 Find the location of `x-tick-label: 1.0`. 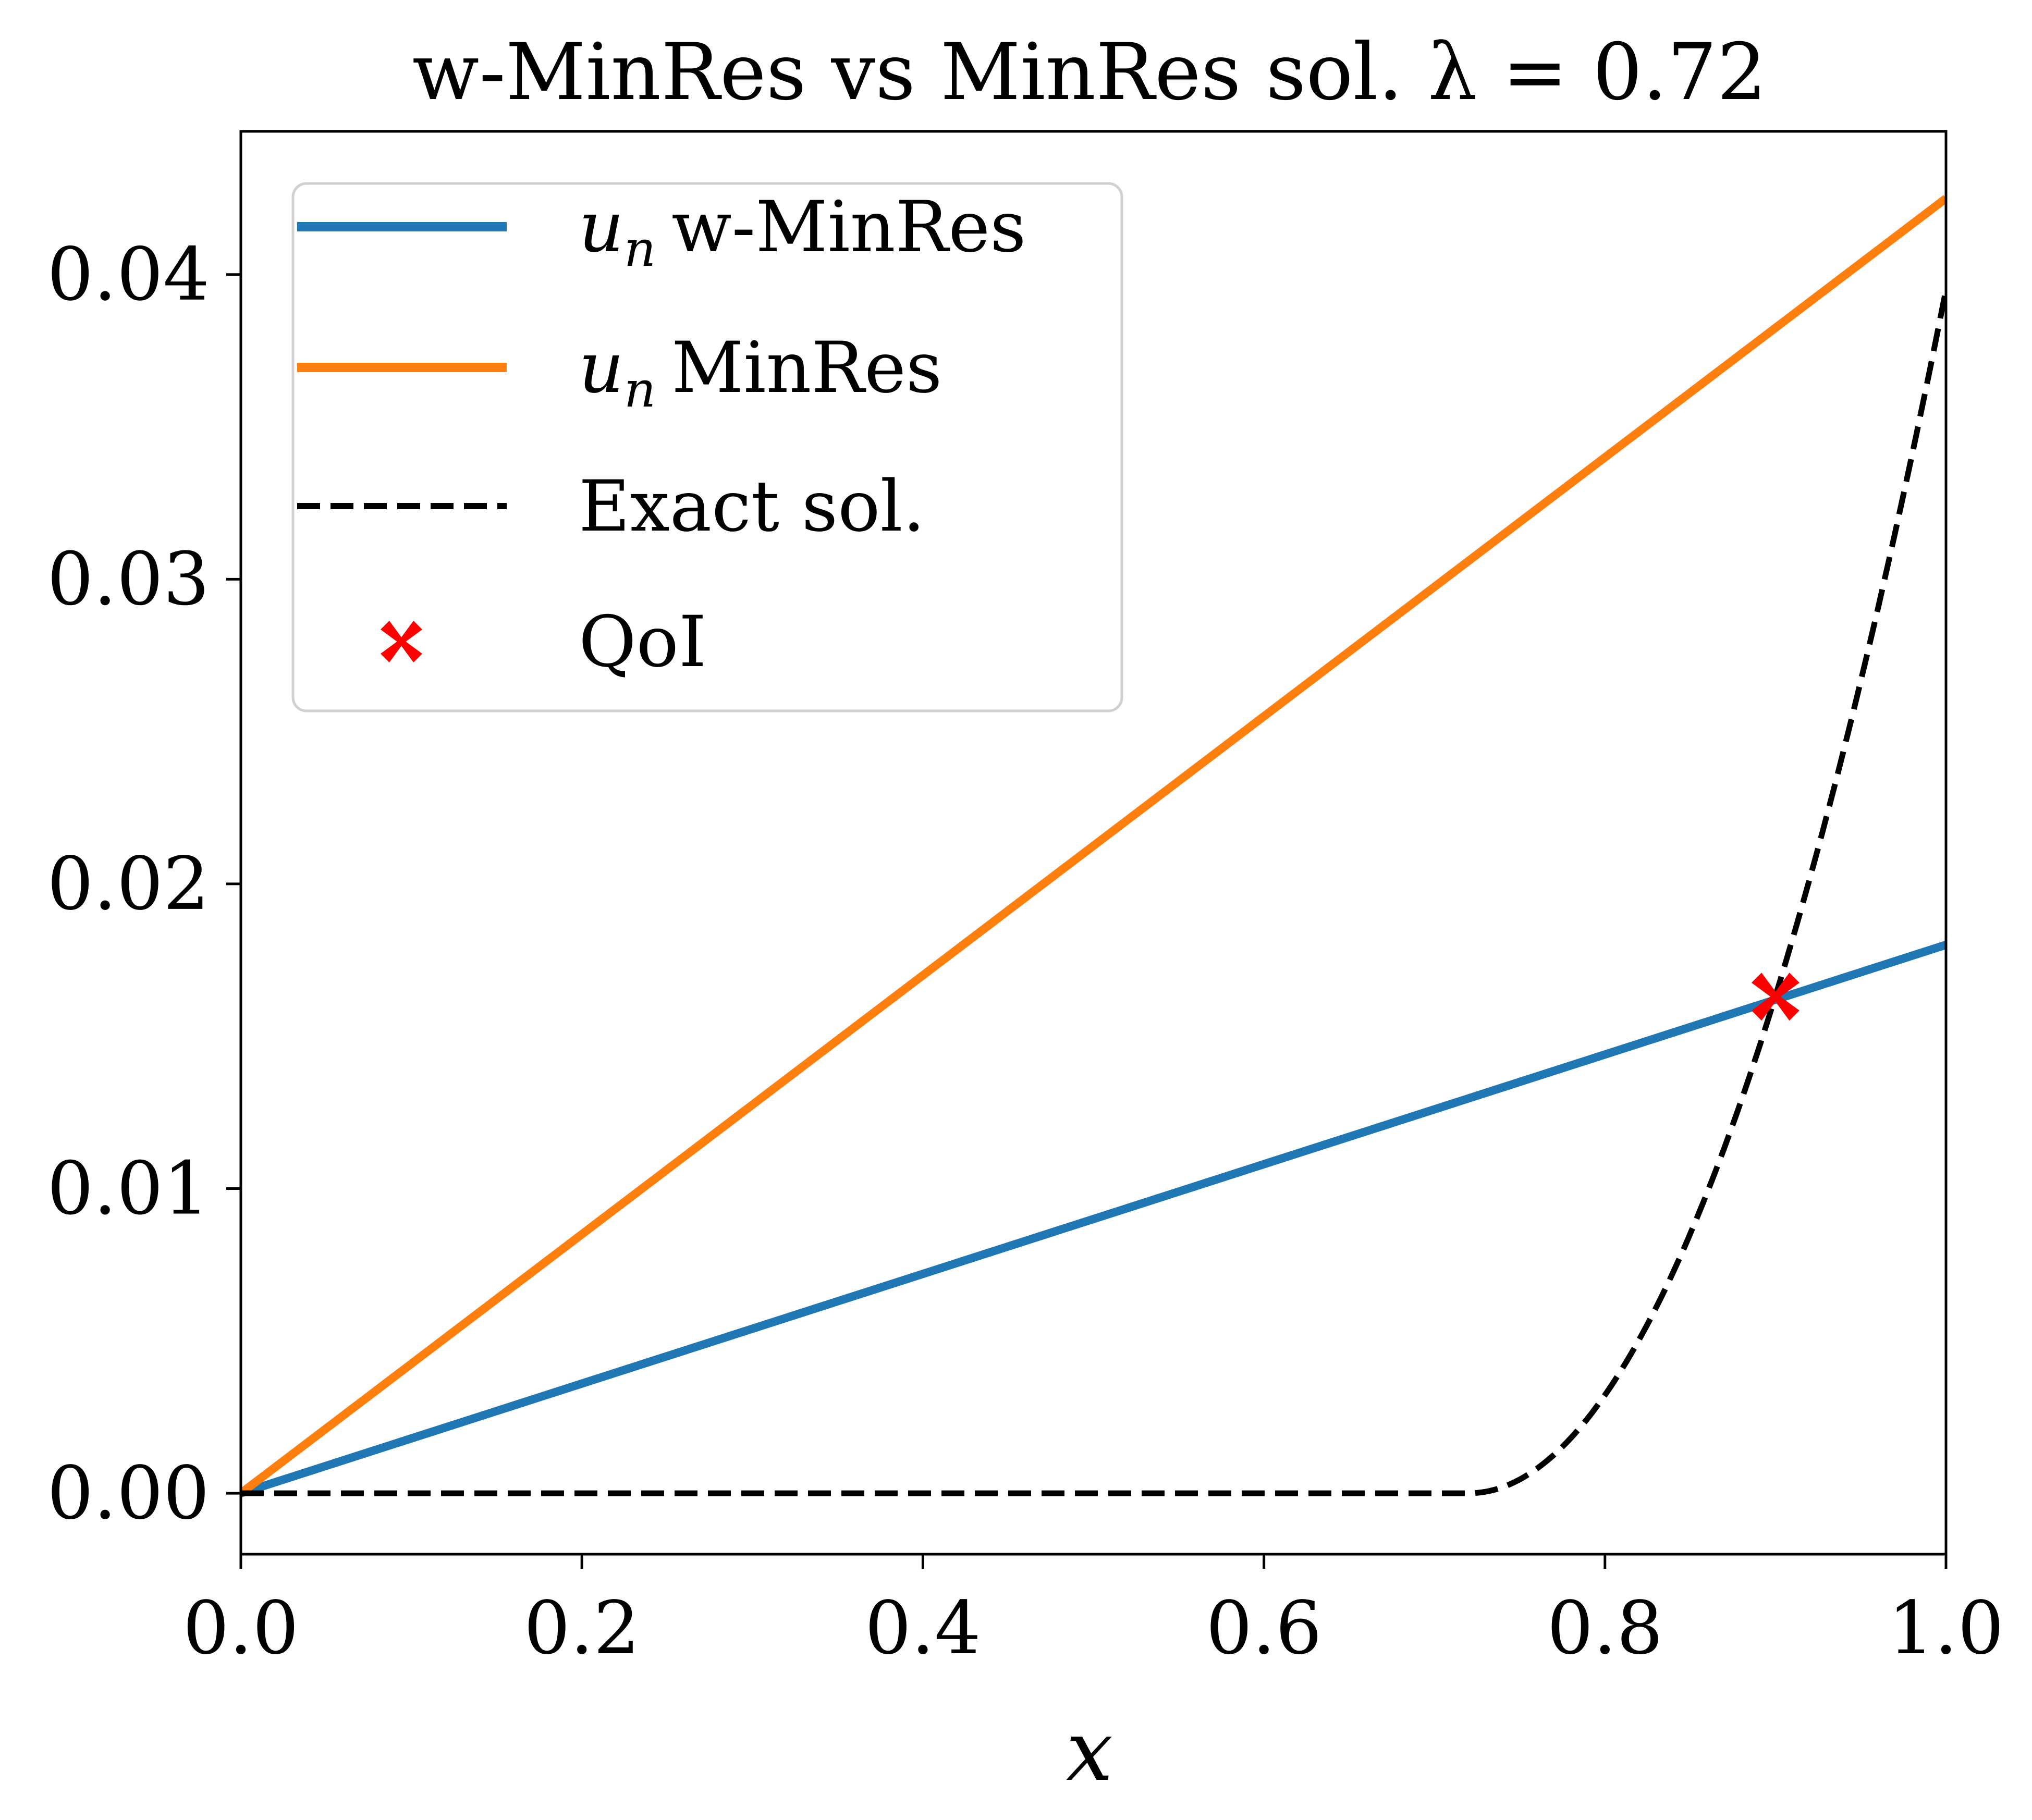

x-tick-label: 1.0 is located at coordinates (1946, 1629).